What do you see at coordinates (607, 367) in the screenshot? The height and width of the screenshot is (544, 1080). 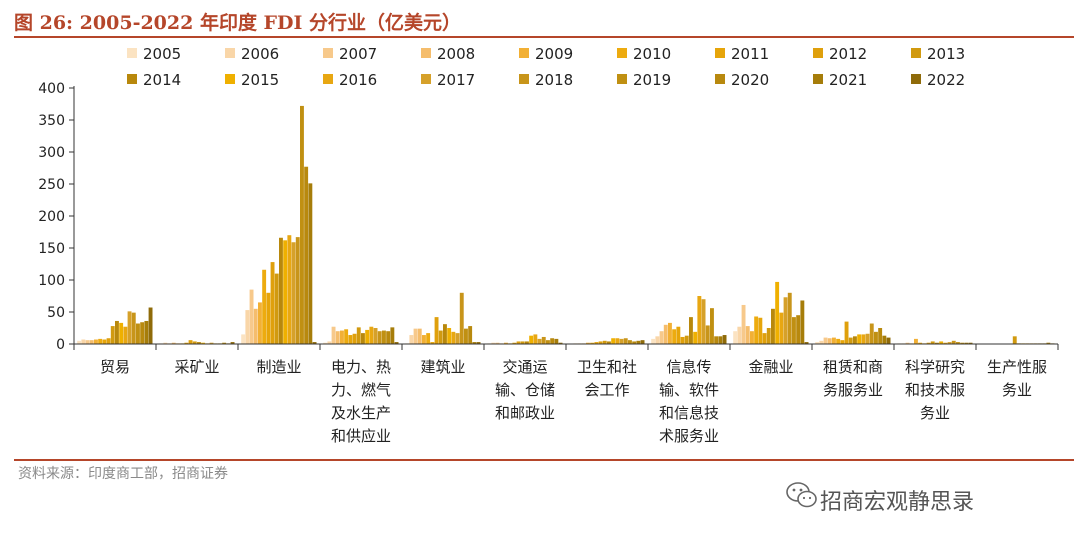 I see `x-category-label-line: 卫生和社` at bounding box center [607, 367].